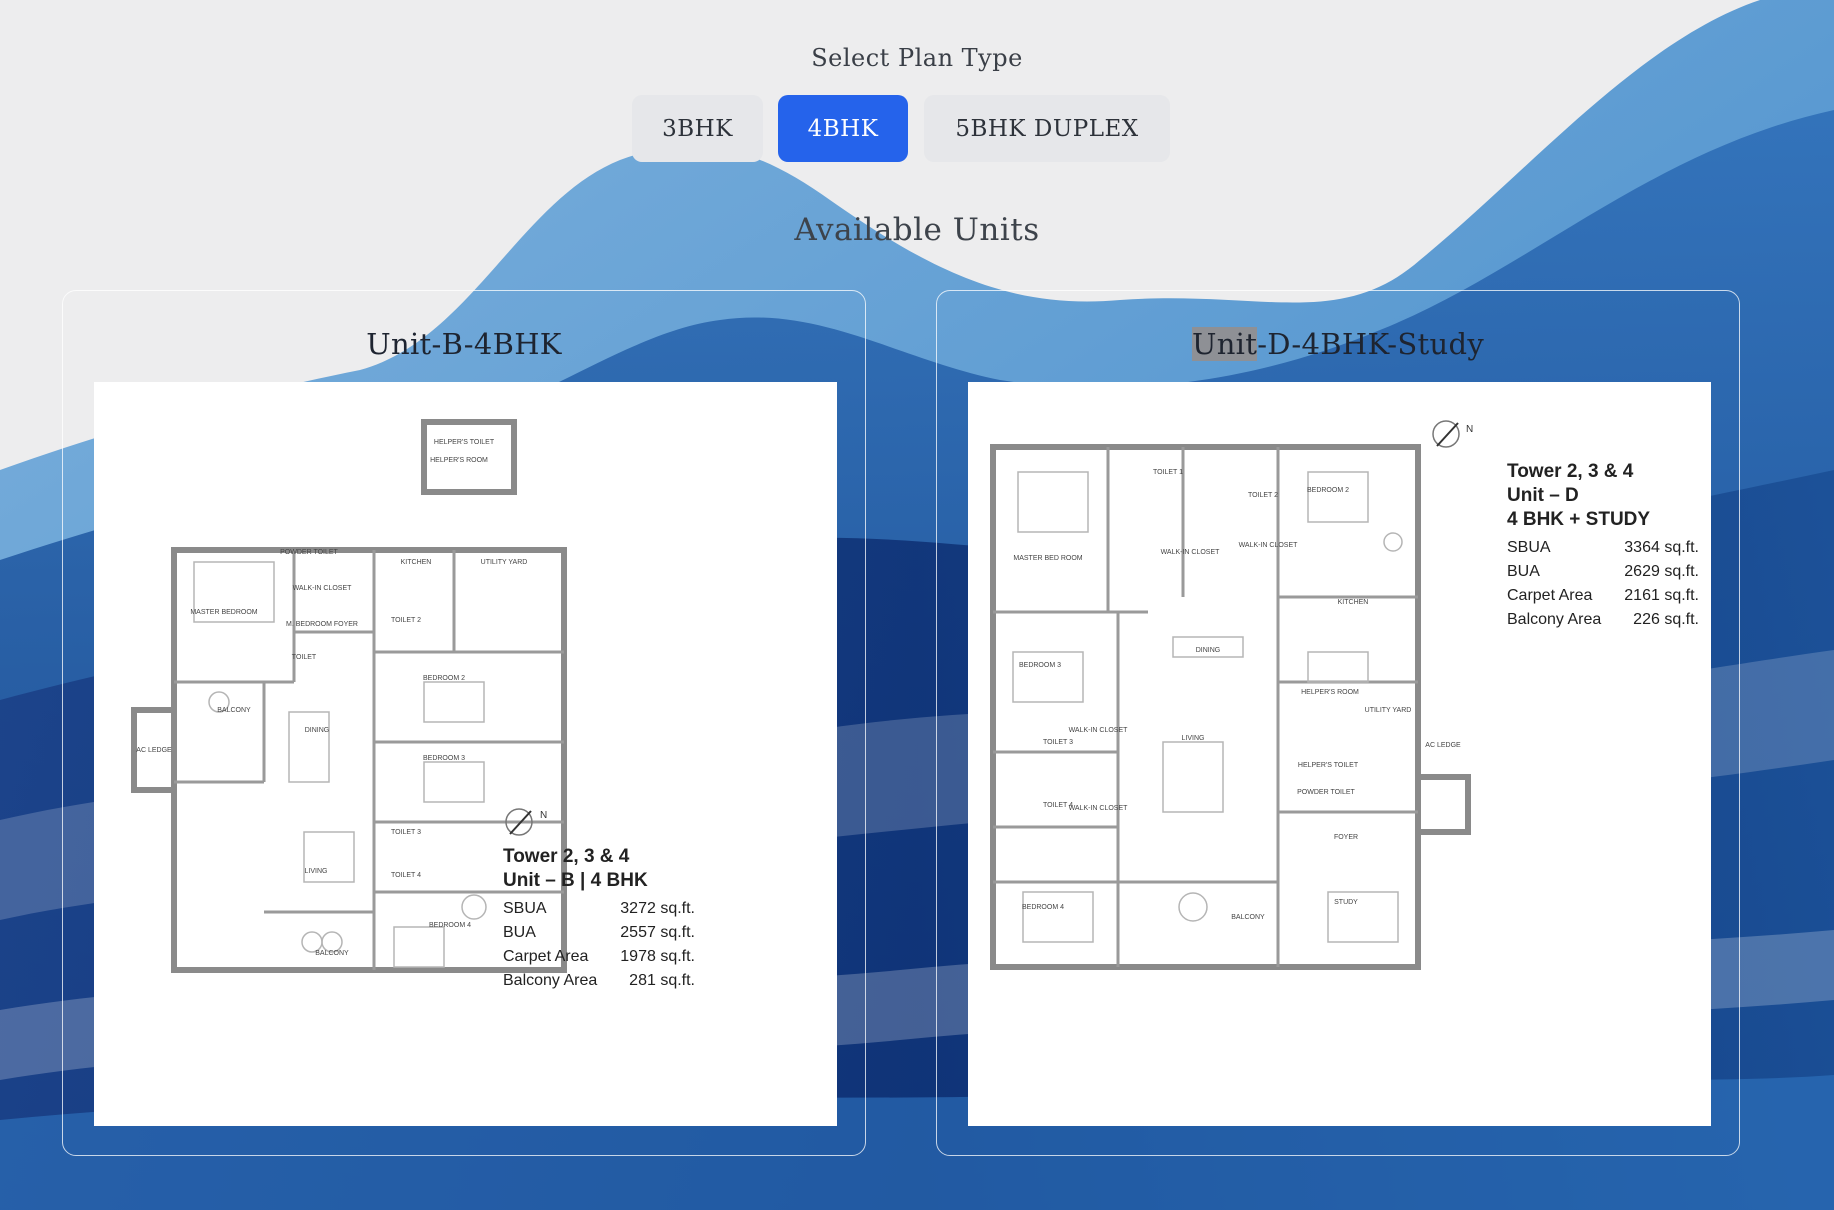  What do you see at coordinates (917, 58) in the screenshot?
I see `plan-type-heading: Select Plan Type` at bounding box center [917, 58].